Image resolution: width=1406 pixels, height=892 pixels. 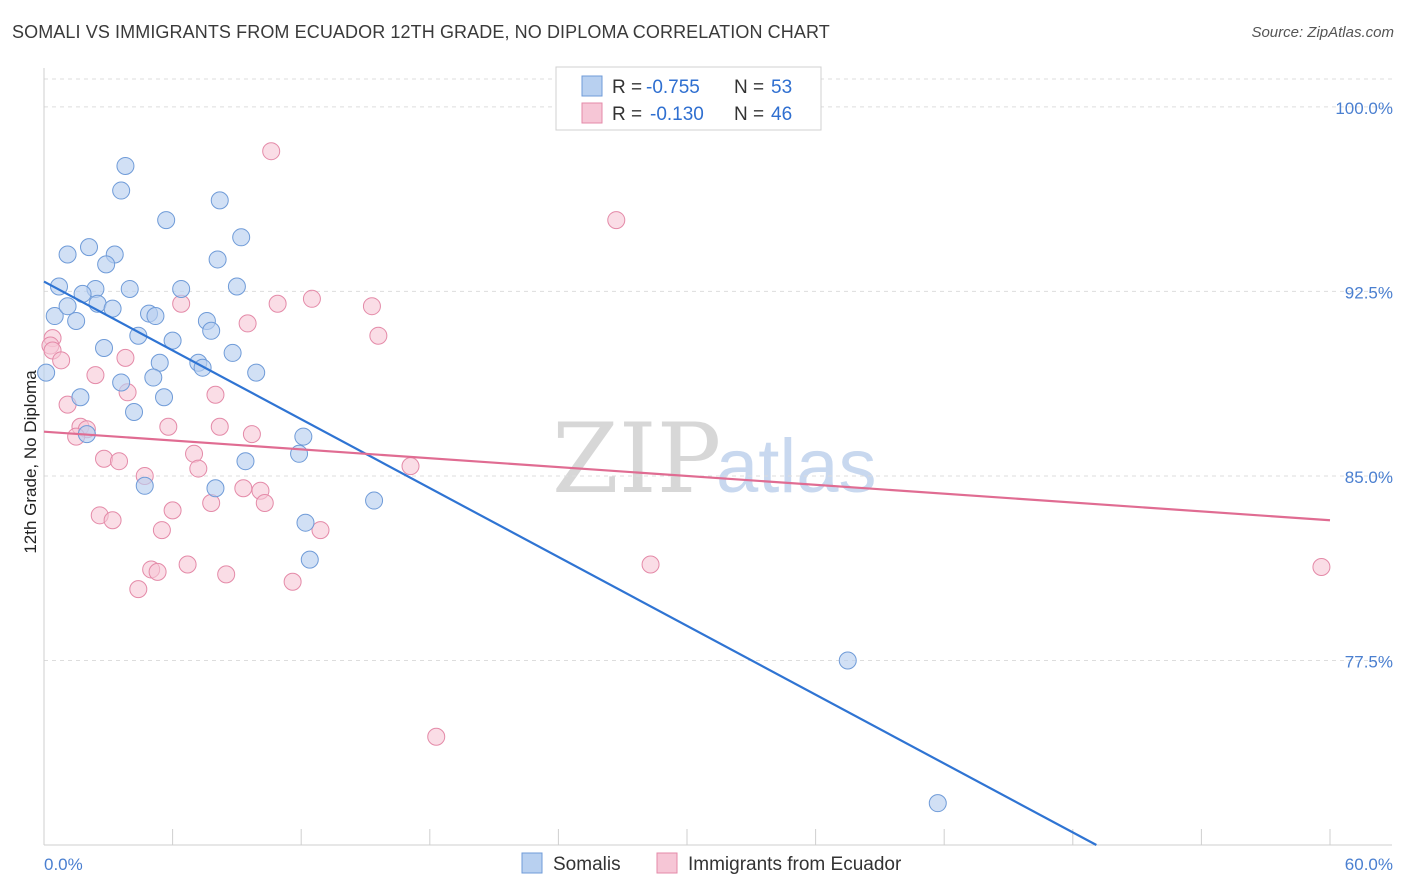 I want to click on y-axis-label: 12th Grade, No Diploma, so click(x=30, y=462).